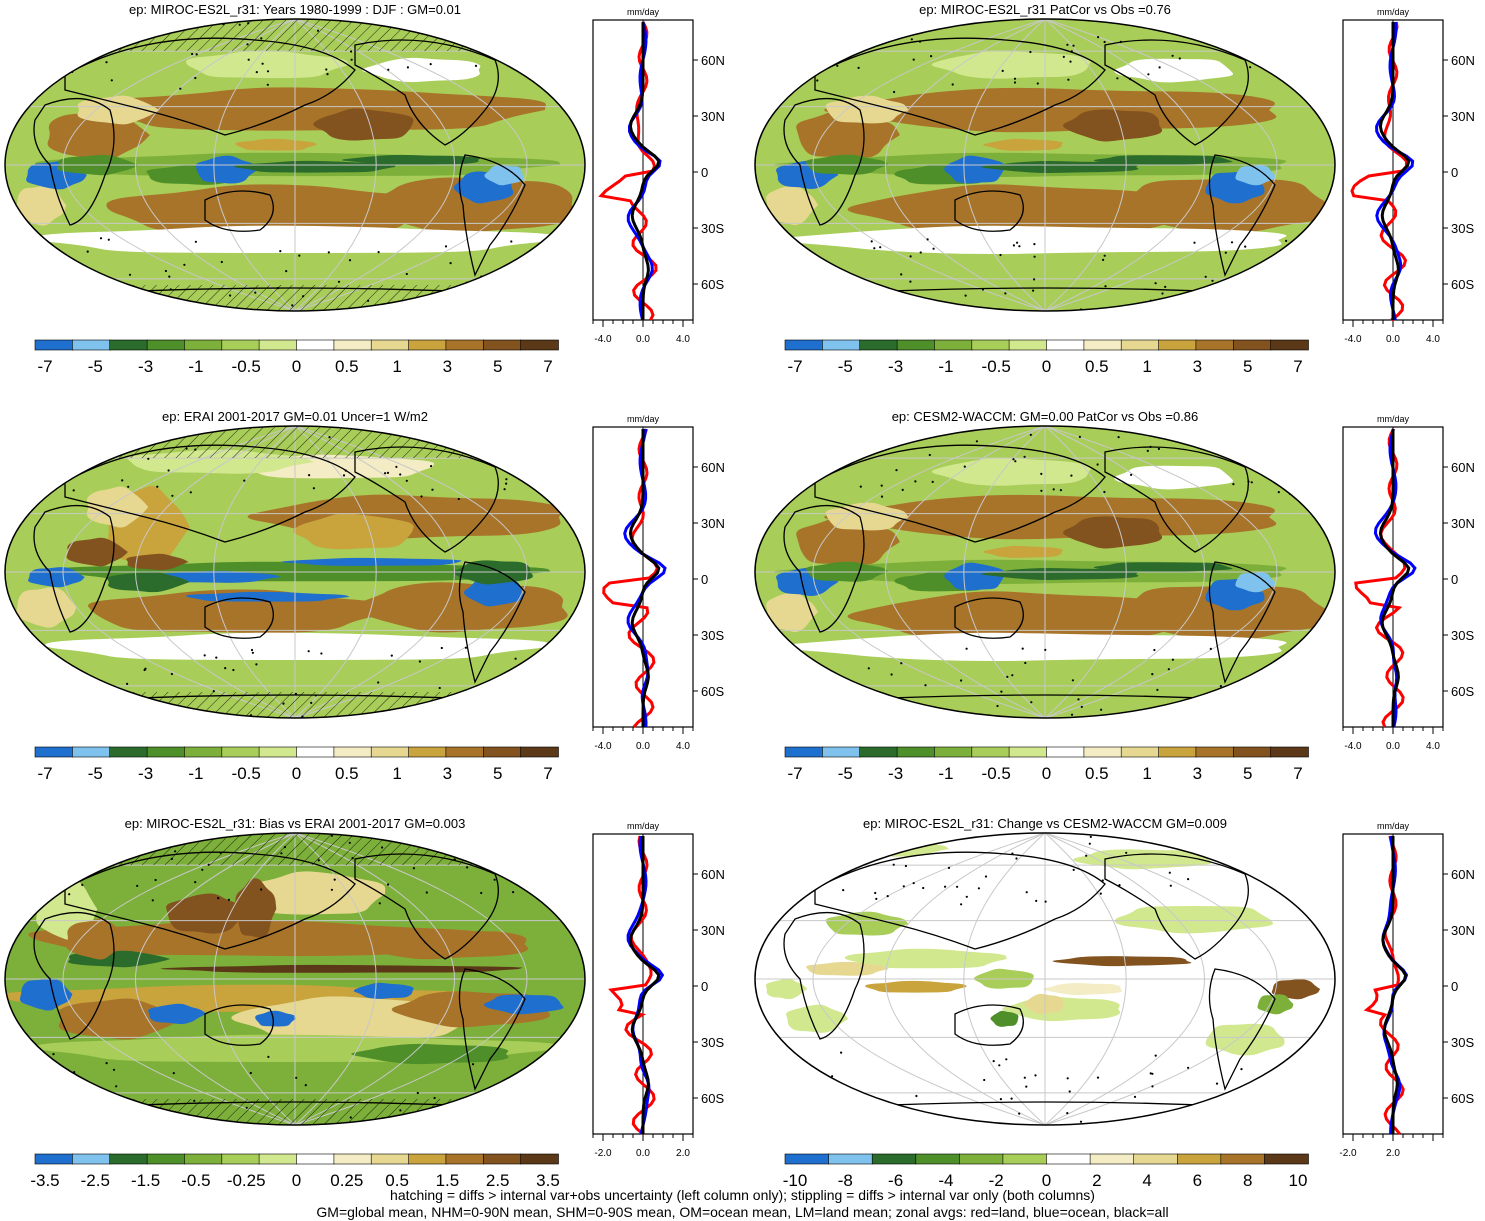  What do you see at coordinates (497, 773) in the screenshot?
I see `colorbar-label: 5` at bounding box center [497, 773].